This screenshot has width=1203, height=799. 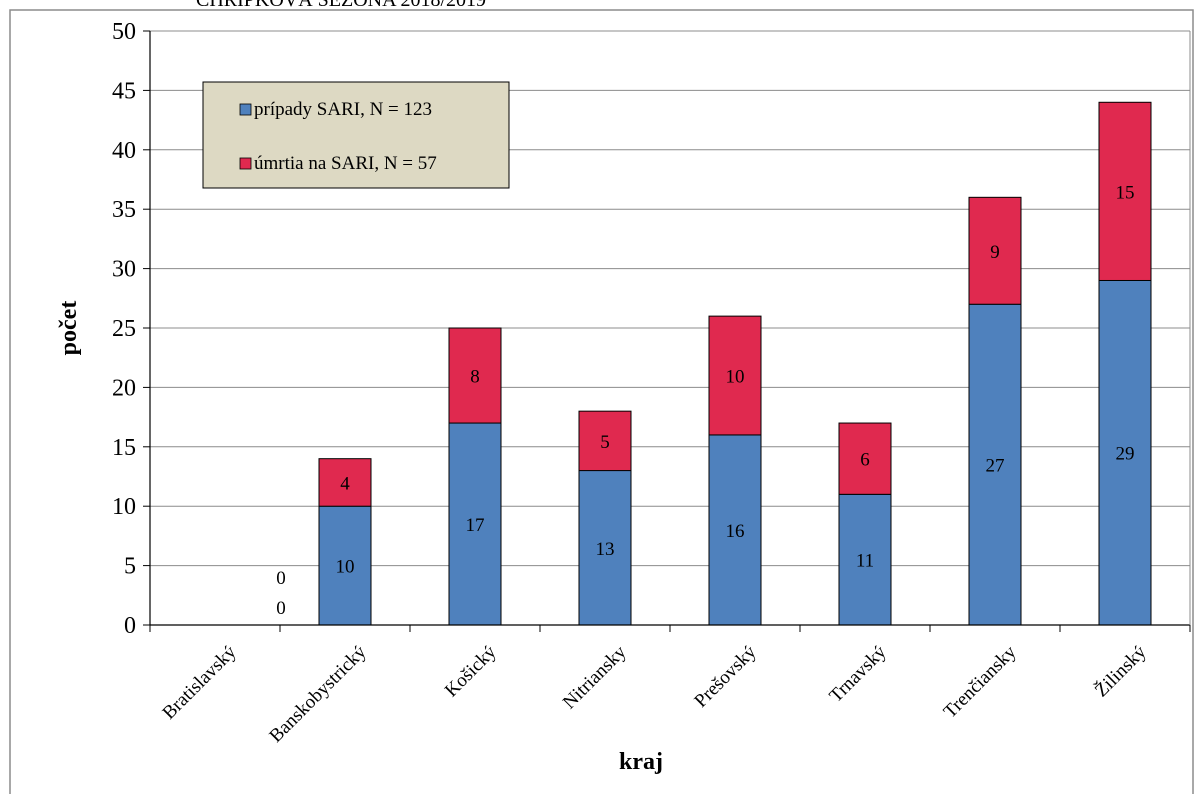 I want to click on y-tick-label: 10, so click(x=124, y=507).